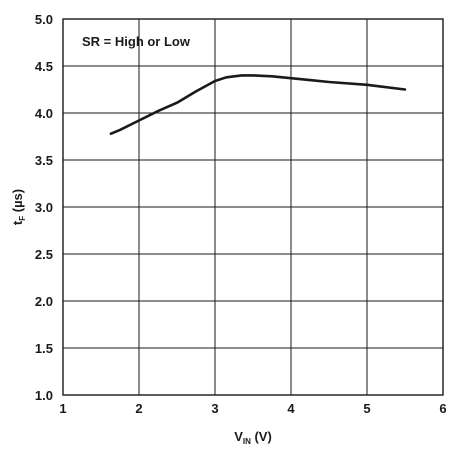  What do you see at coordinates (366, 408) in the screenshot?
I see `x-tick-label: 5` at bounding box center [366, 408].